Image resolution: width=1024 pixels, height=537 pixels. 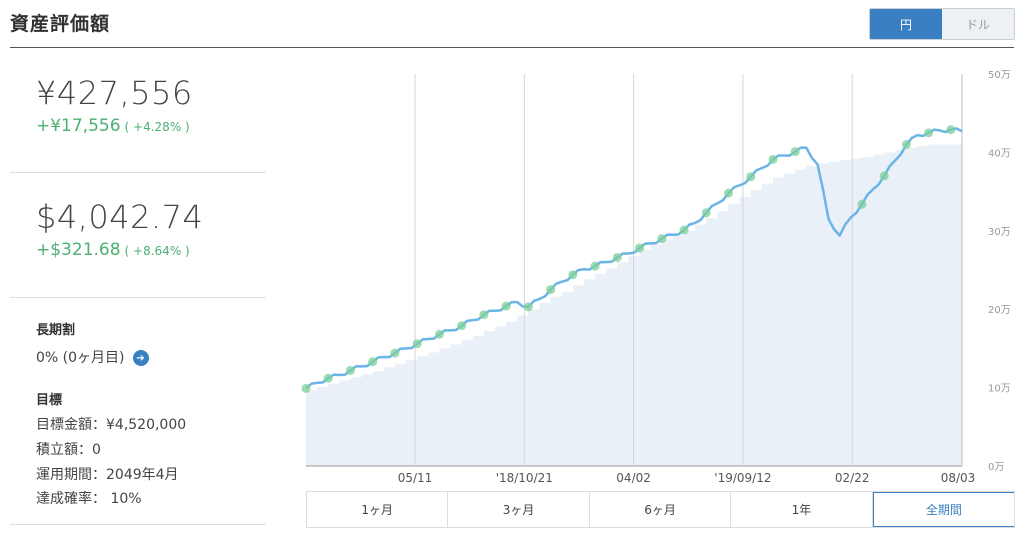 What do you see at coordinates (742, 478) in the screenshot?
I see `x-tick-label: '19/09/12` at bounding box center [742, 478].